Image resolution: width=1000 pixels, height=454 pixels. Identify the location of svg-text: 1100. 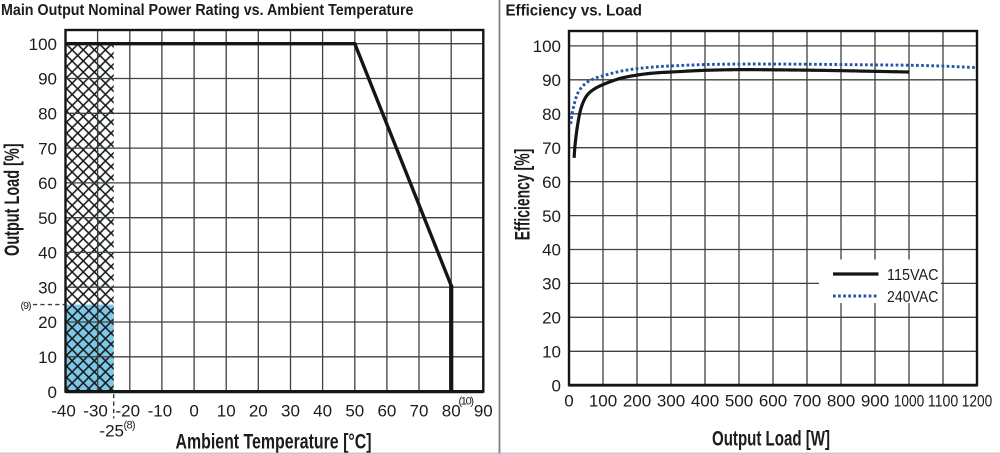
(943, 401).